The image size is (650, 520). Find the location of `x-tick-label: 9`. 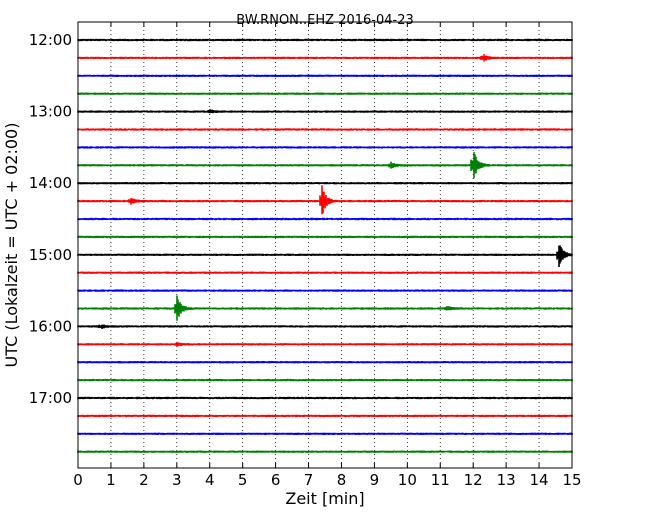

x-tick-label: 9 is located at coordinates (375, 480).